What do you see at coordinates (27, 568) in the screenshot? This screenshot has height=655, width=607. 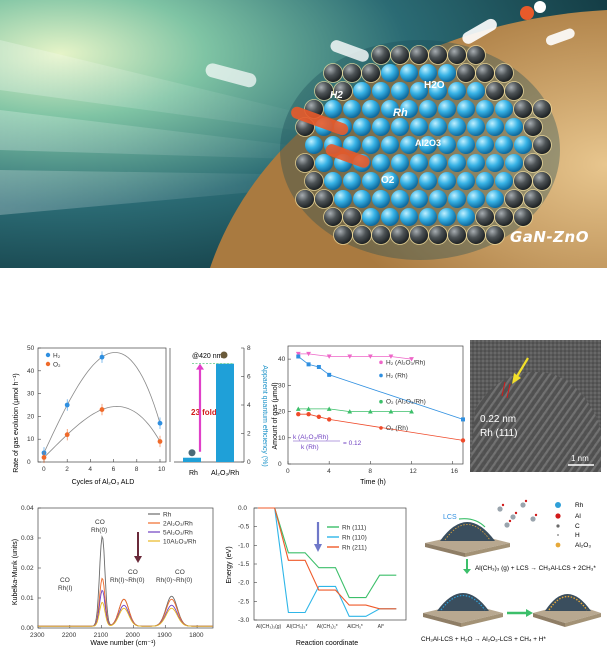 I see `y-tick-label: 0.02` at bounding box center [27, 568].